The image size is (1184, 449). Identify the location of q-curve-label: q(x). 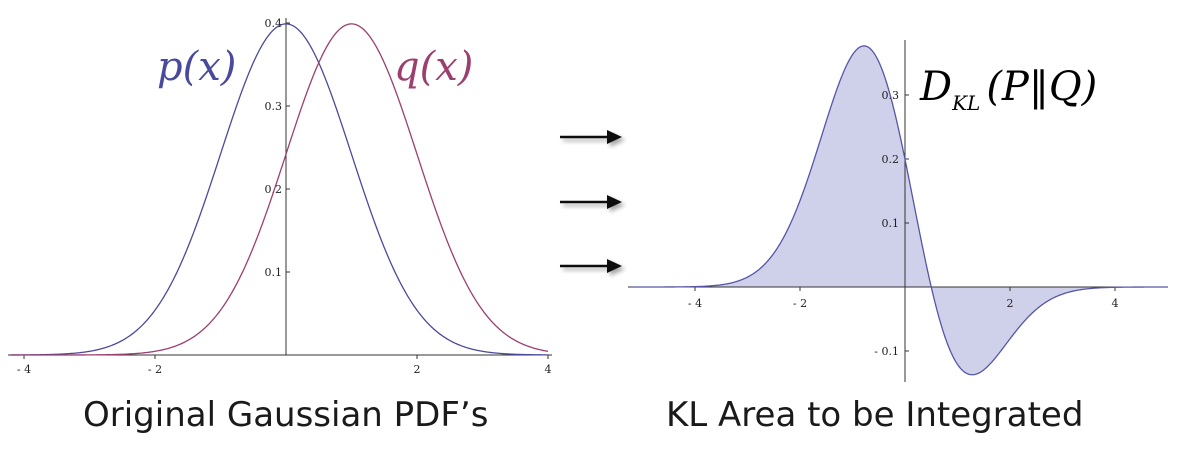
(433, 67).